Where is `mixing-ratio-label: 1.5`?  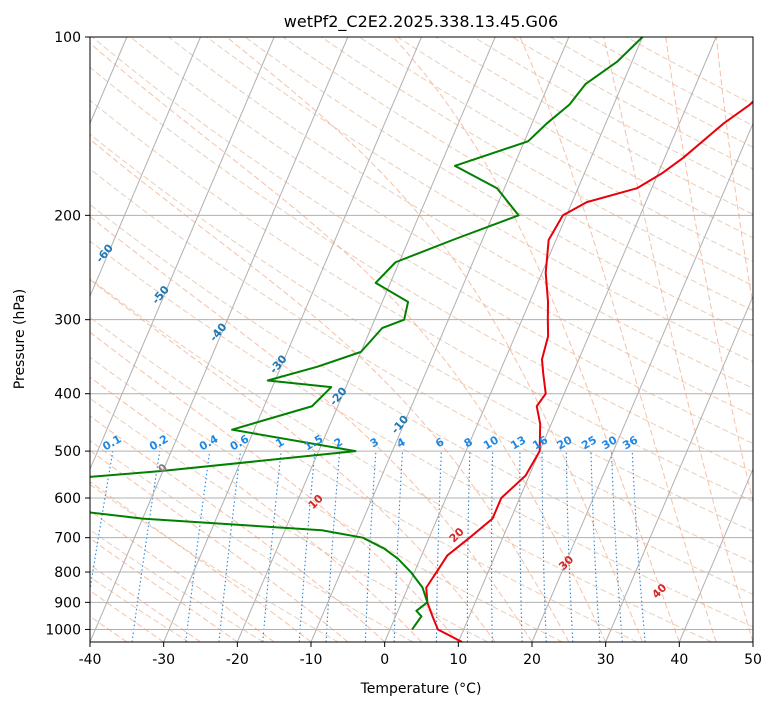
mixing-ratio-label: 1.5 is located at coordinates (313, 442).